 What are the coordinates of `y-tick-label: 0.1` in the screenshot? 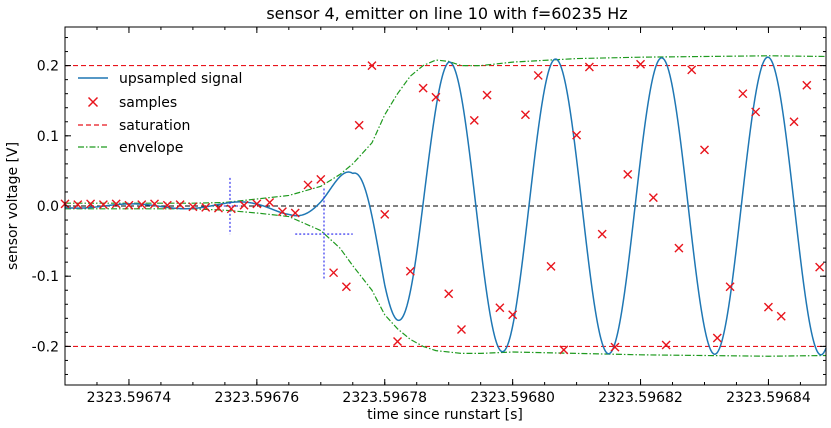 It's located at (48, 137).